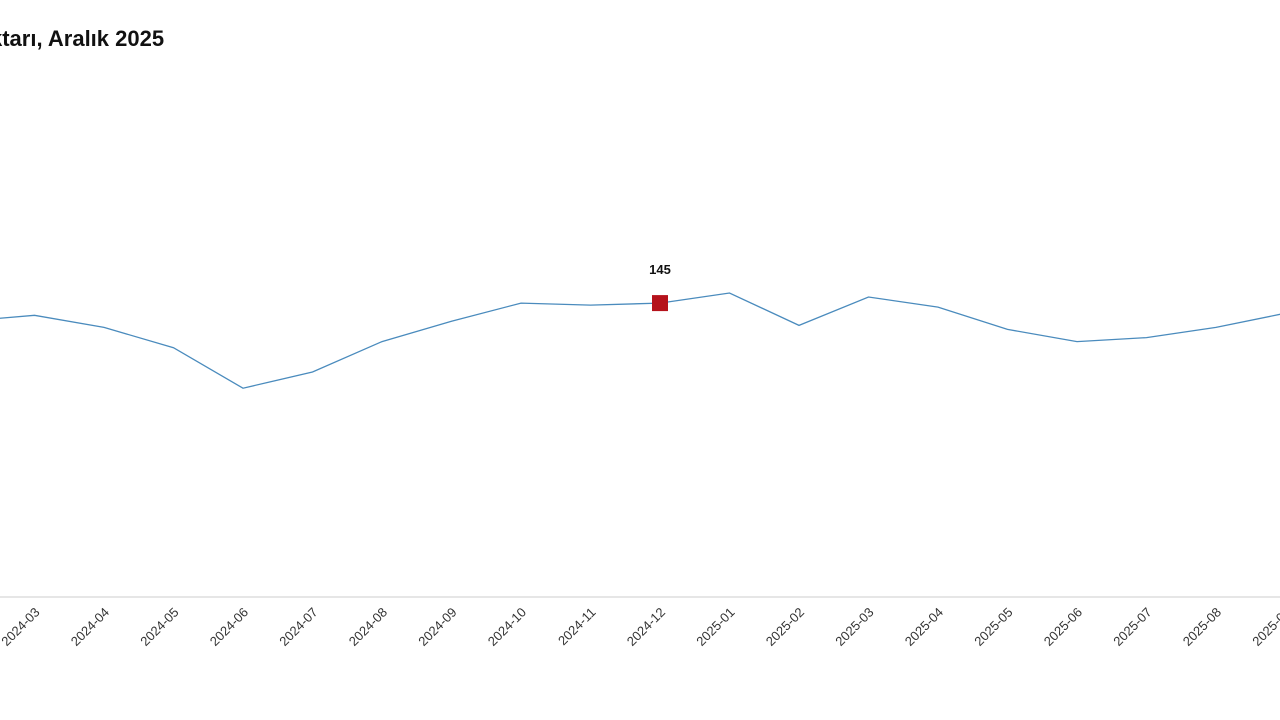  I want to click on x-tick-label: 2025-03, so click(854, 627).